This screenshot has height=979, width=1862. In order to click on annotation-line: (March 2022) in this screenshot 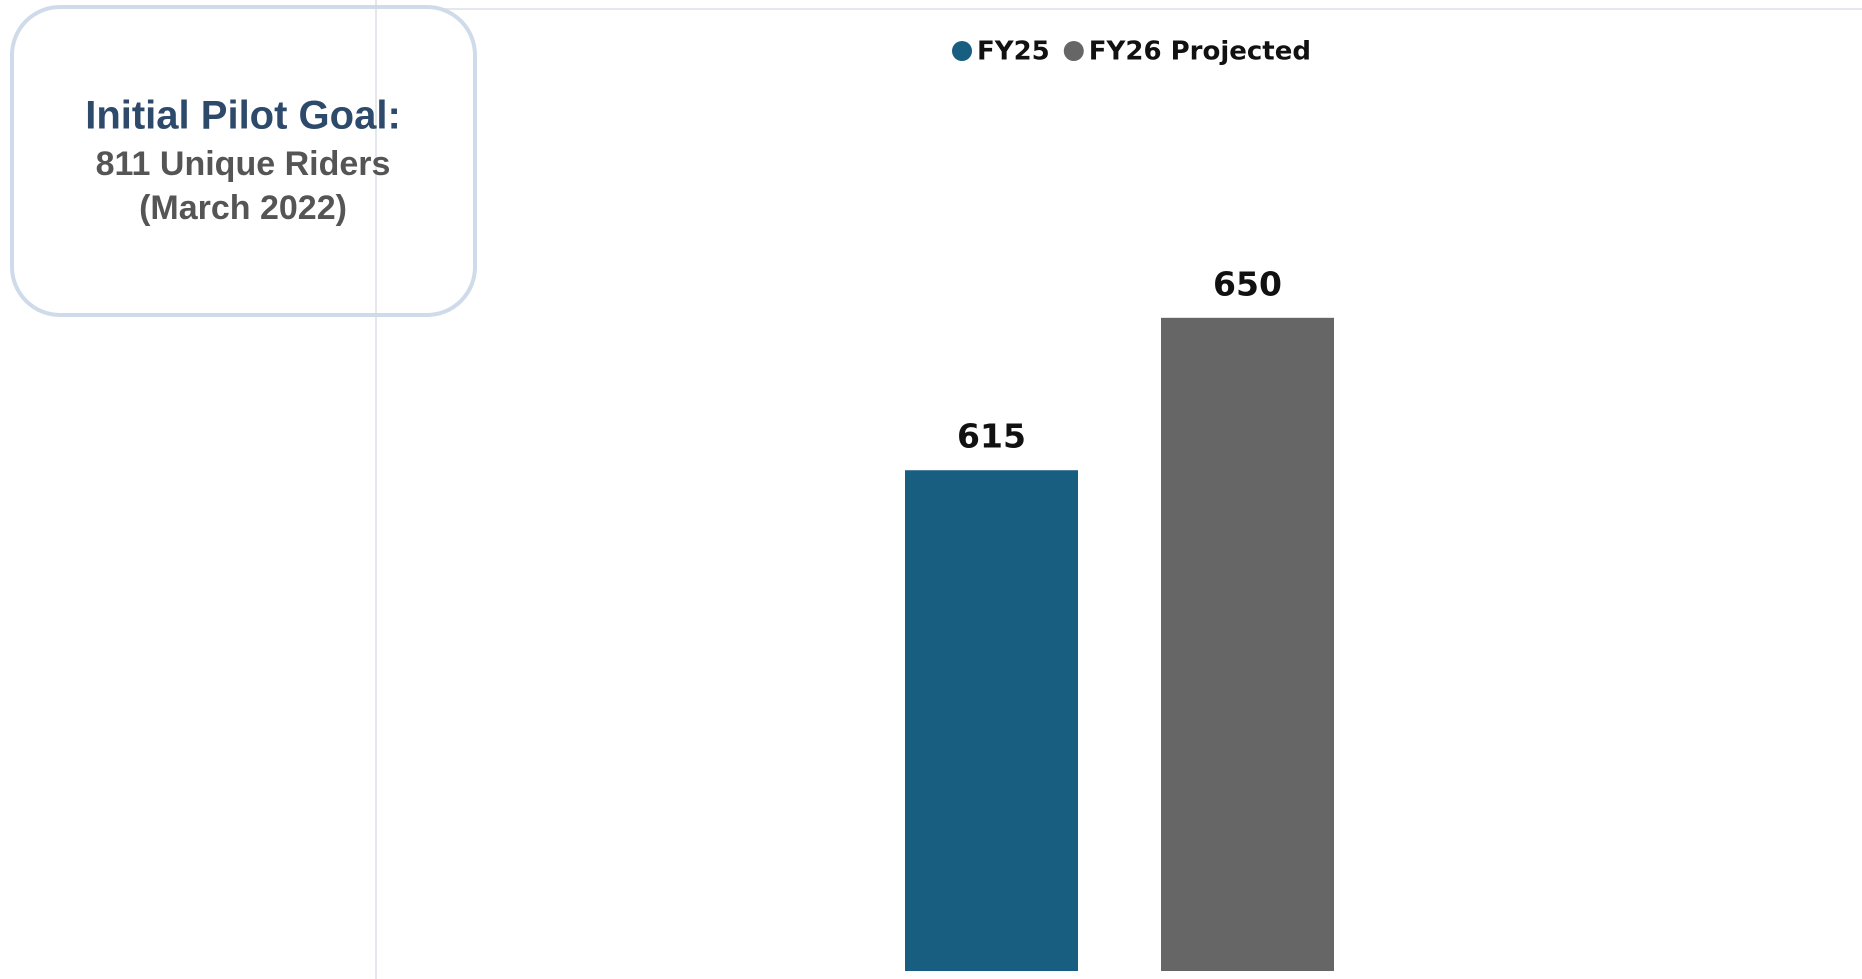, I will do `click(243, 208)`.